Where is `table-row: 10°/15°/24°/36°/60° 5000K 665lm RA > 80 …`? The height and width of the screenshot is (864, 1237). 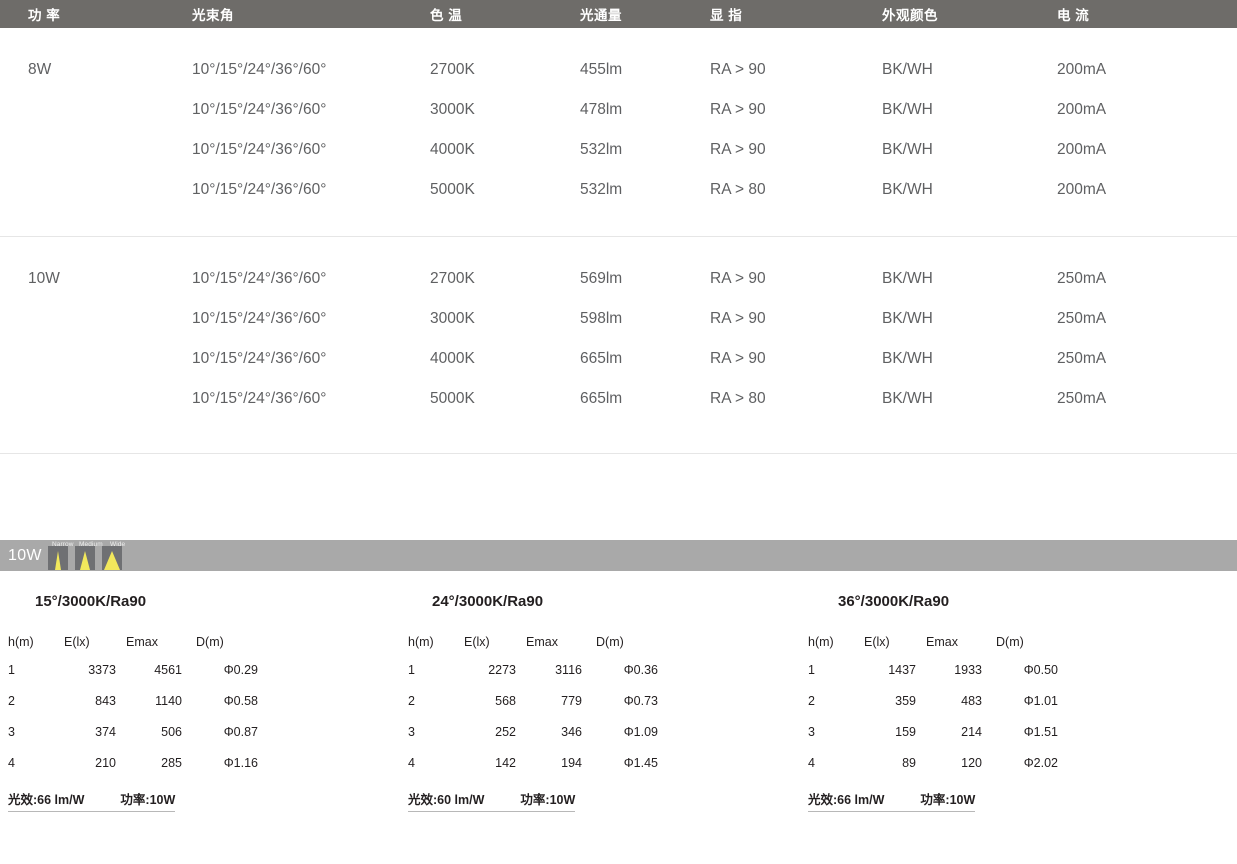 table-row: 10°/15°/24°/36°/60° 5000K 665lm RA > 80 … is located at coordinates (618, 399).